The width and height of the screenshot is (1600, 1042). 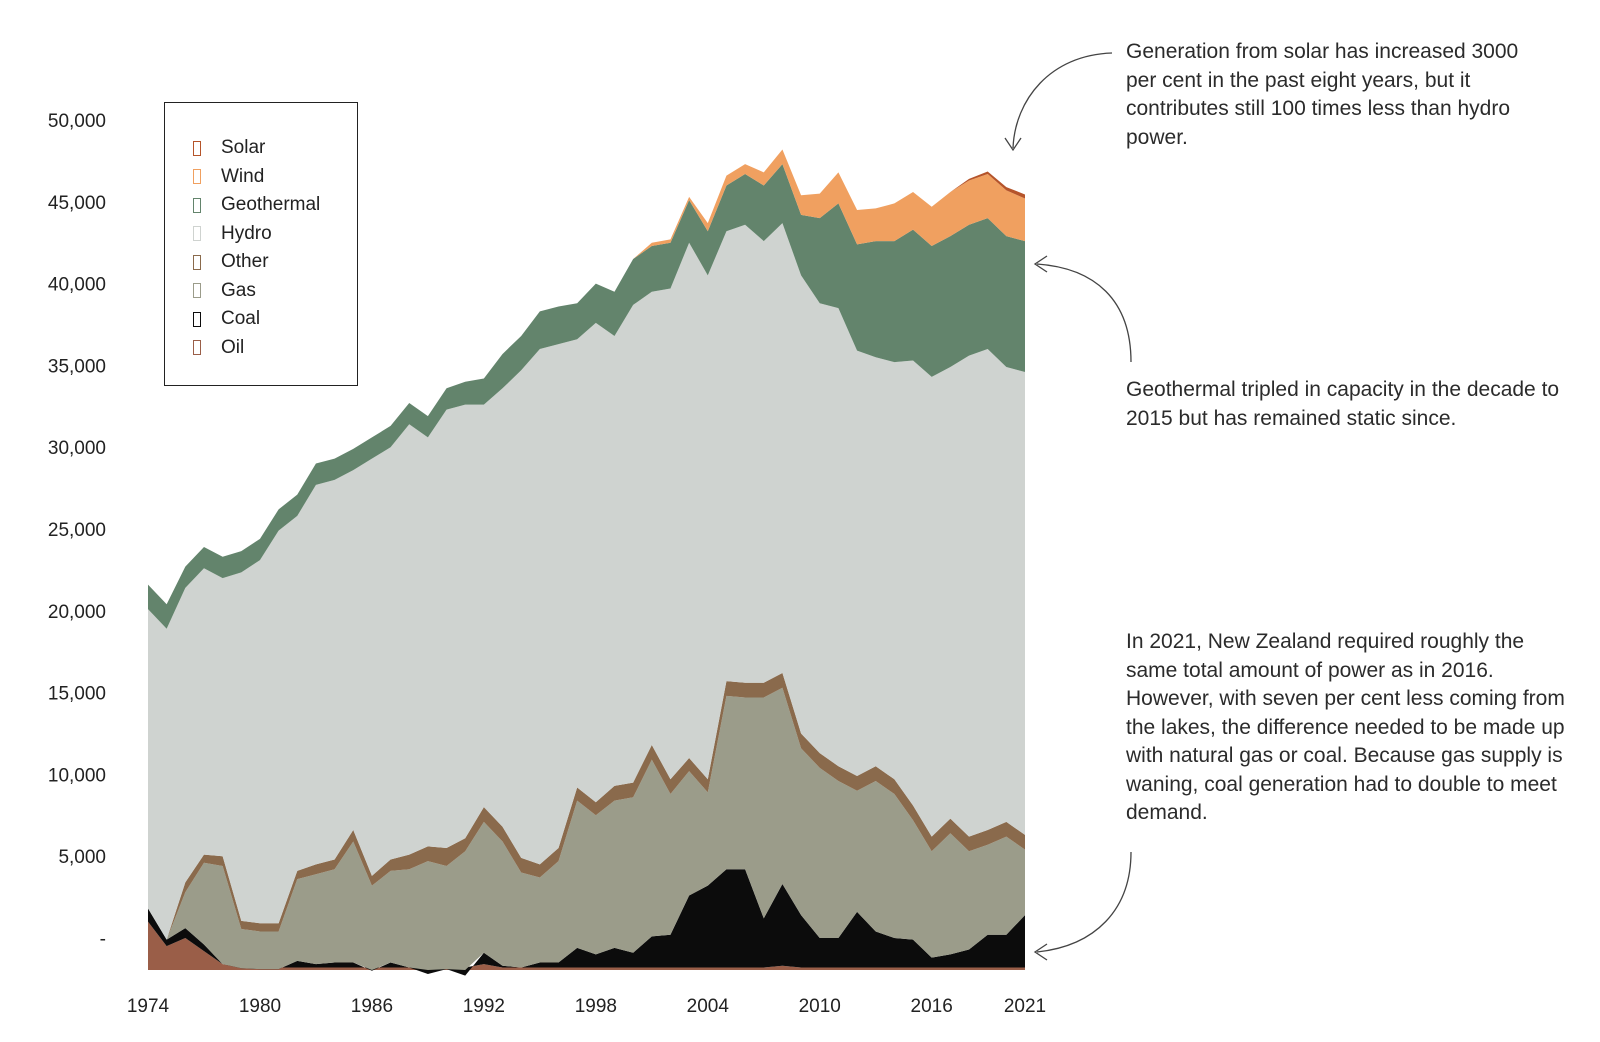 What do you see at coordinates (708, 1006) in the screenshot?
I see `x-tick-label: 2004` at bounding box center [708, 1006].